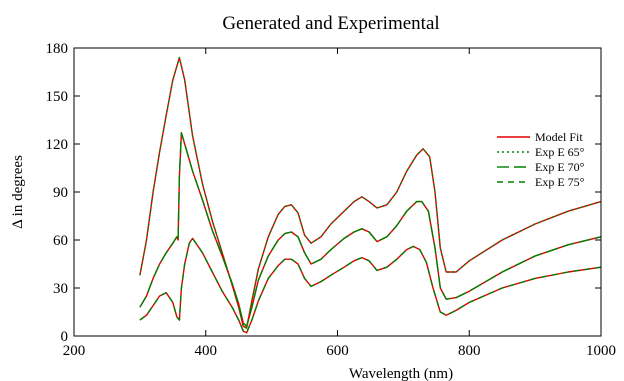 This screenshot has width=624, height=381. I want to click on y-tick-label: 90, so click(60, 193).